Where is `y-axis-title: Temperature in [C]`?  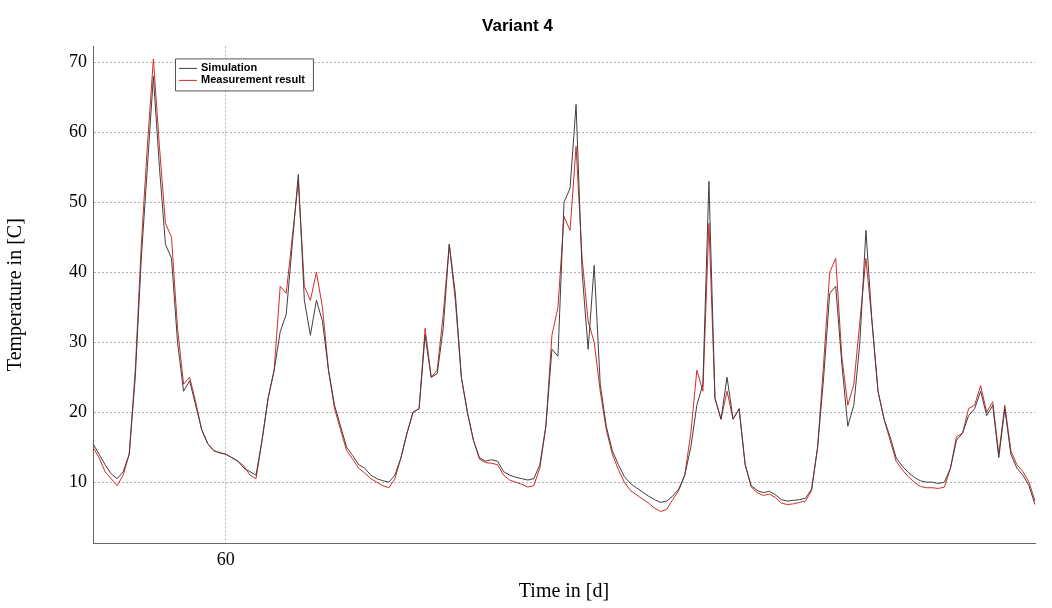 y-axis-title: Temperature in [C] is located at coordinates (15, 295).